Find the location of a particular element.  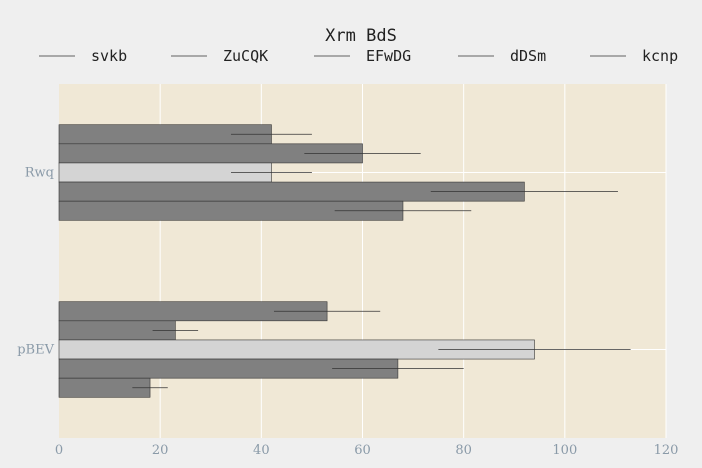

legend-label: svkb is located at coordinates (109, 56).